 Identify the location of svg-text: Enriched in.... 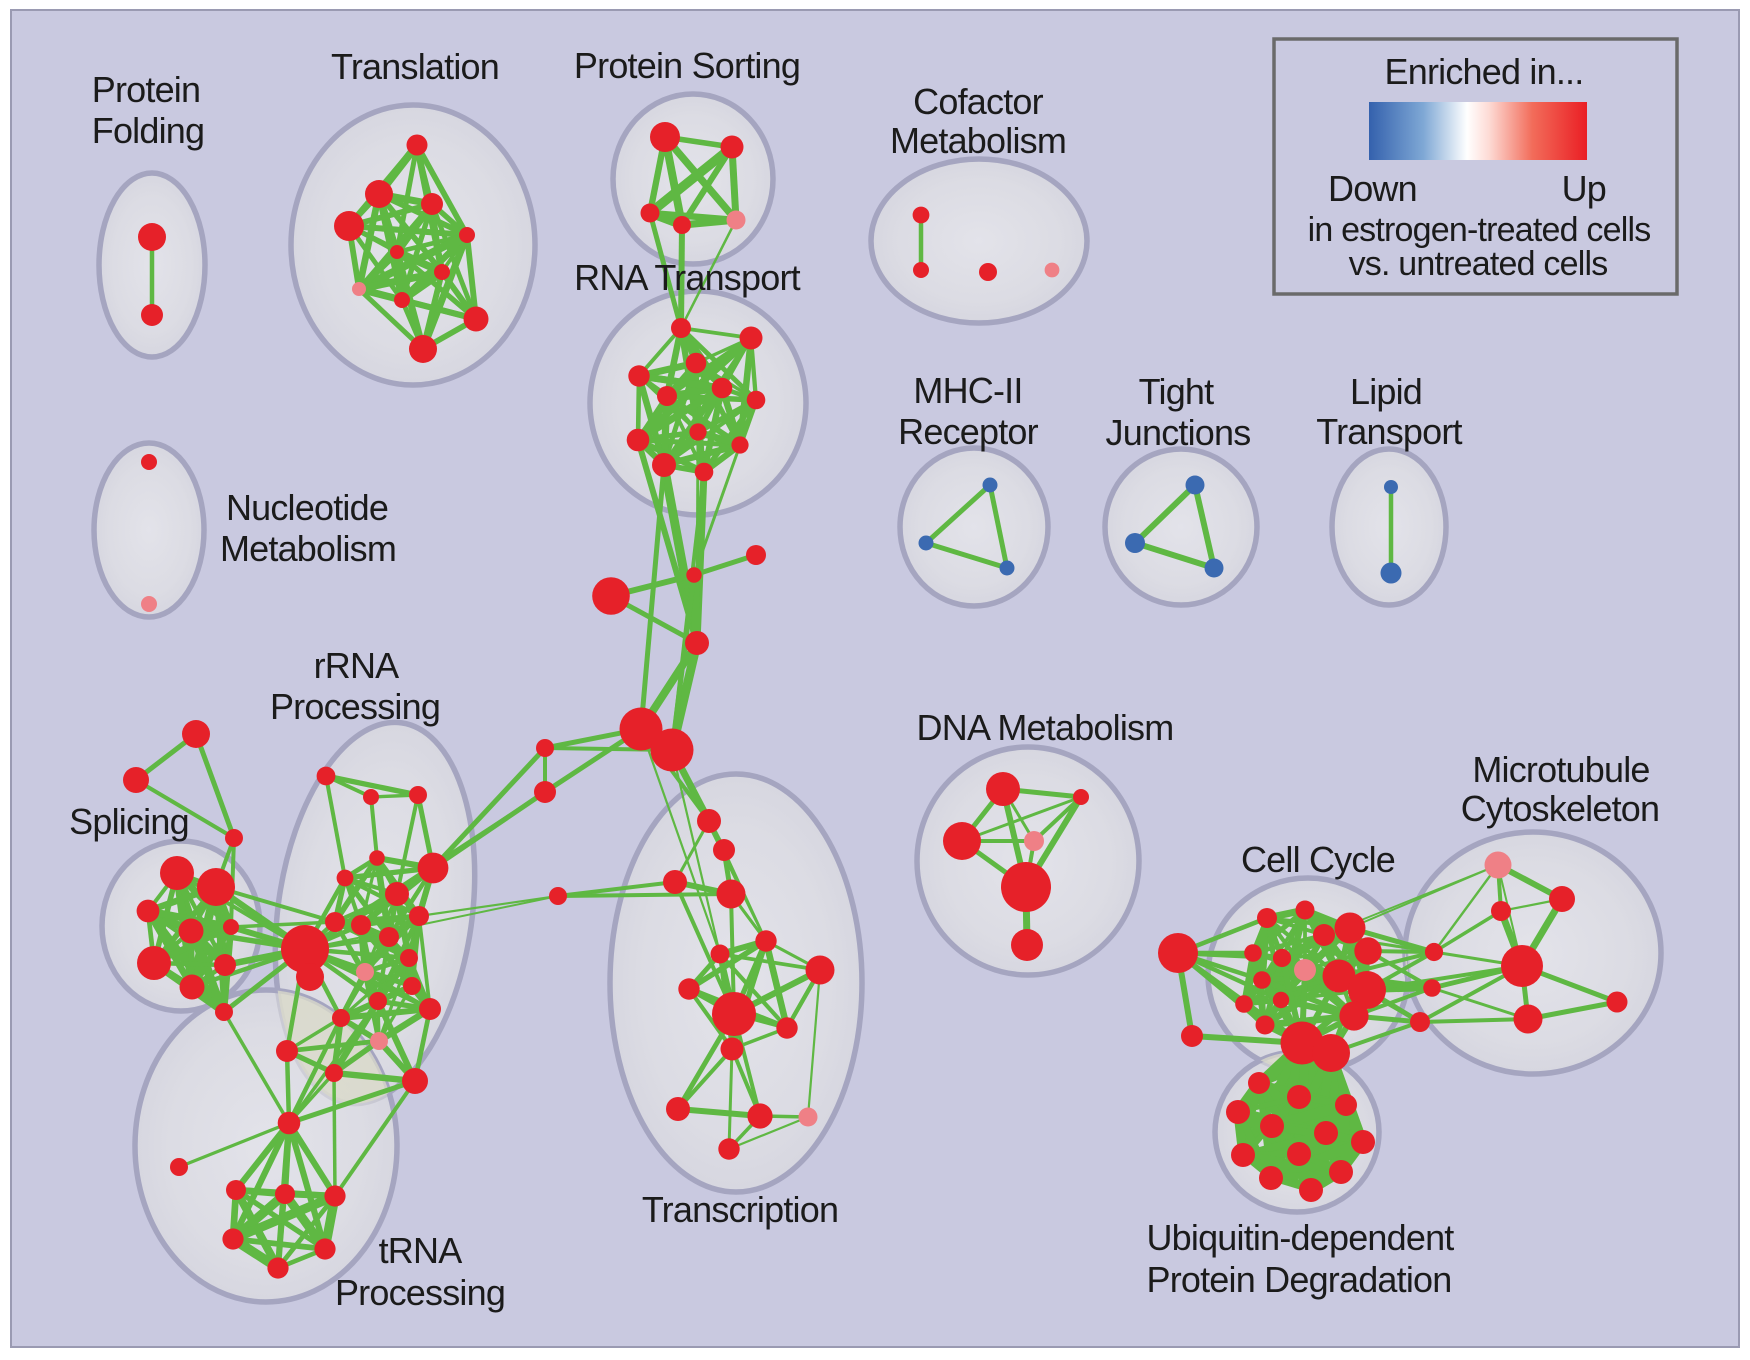
(1484, 71).